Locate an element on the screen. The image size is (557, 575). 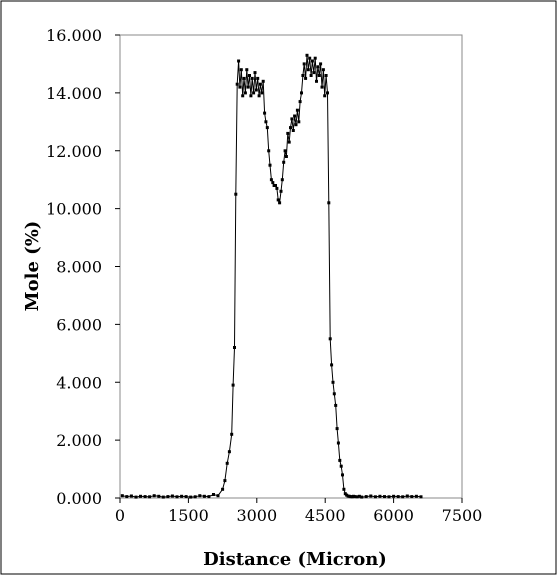
y-tick-label: 4.000 is located at coordinates (79, 382).